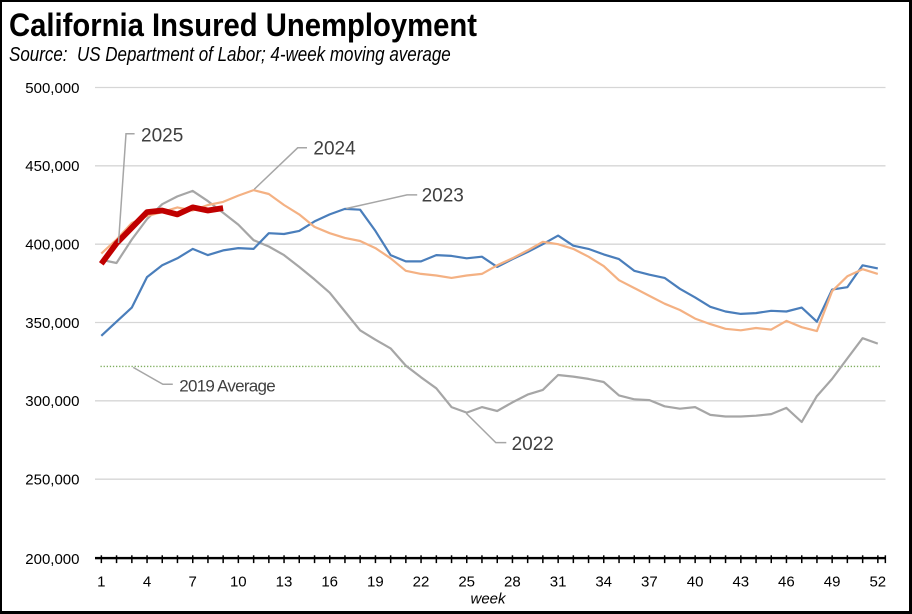  I want to click on svg-text: 500,000, so click(52, 88).